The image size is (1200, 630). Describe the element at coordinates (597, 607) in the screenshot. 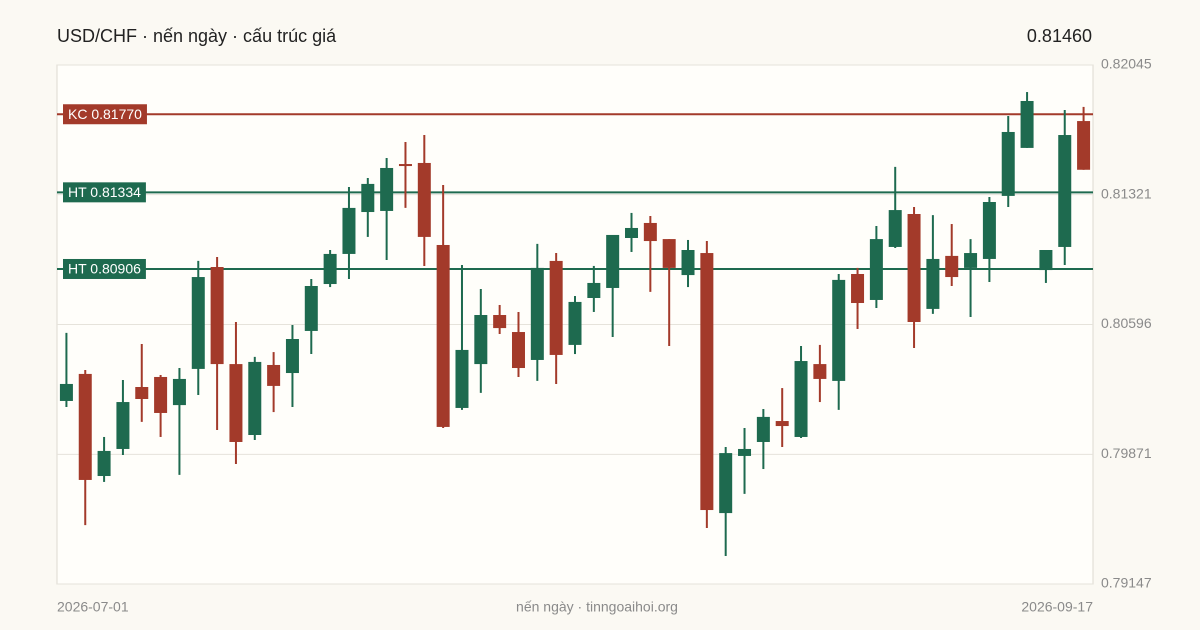

I see `footer: nến ngày · tinngoaihoi.org` at that location.